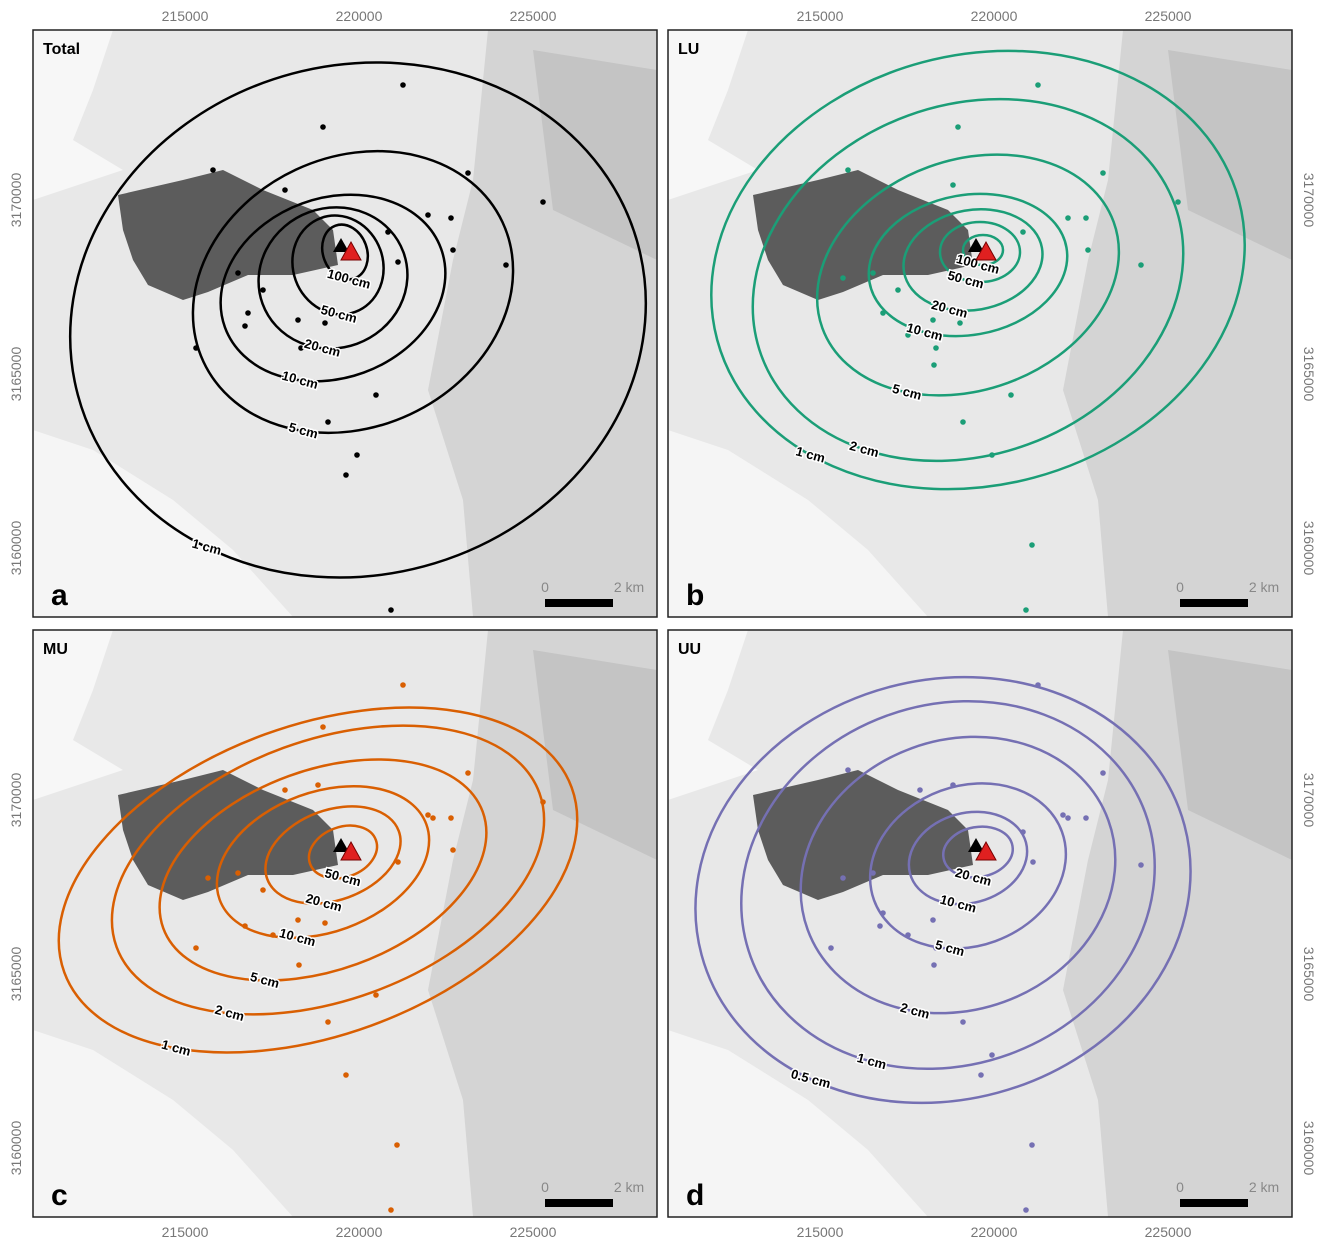  What do you see at coordinates (59, 1195) in the screenshot?
I see `panel-letter: c` at bounding box center [59, 1195].